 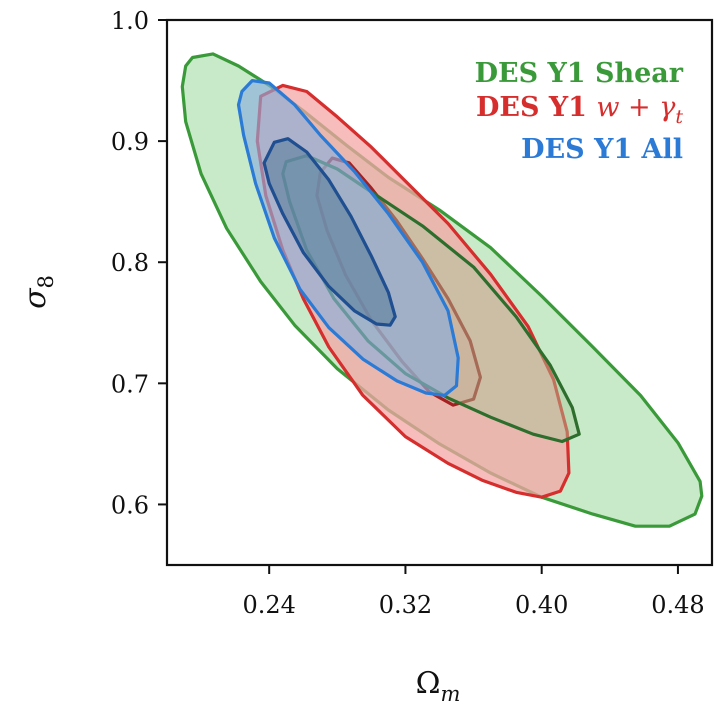 I want to click on x-tick-label: 0.48, so click(x=677, y=605).